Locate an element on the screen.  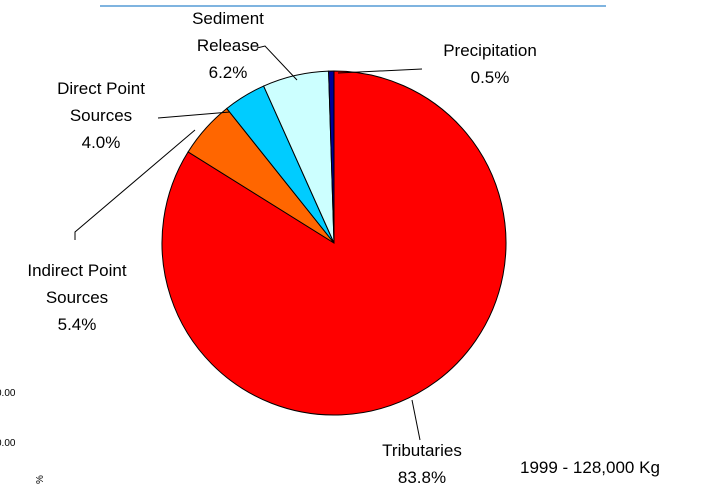
slice-label: Indirect Point Sources 5.4% is located at coordinates (77, 297).